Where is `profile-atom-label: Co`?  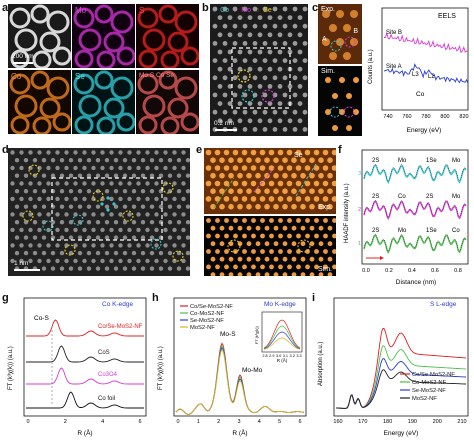 profile-atom-label: Co is located at coordinates (402, 197).